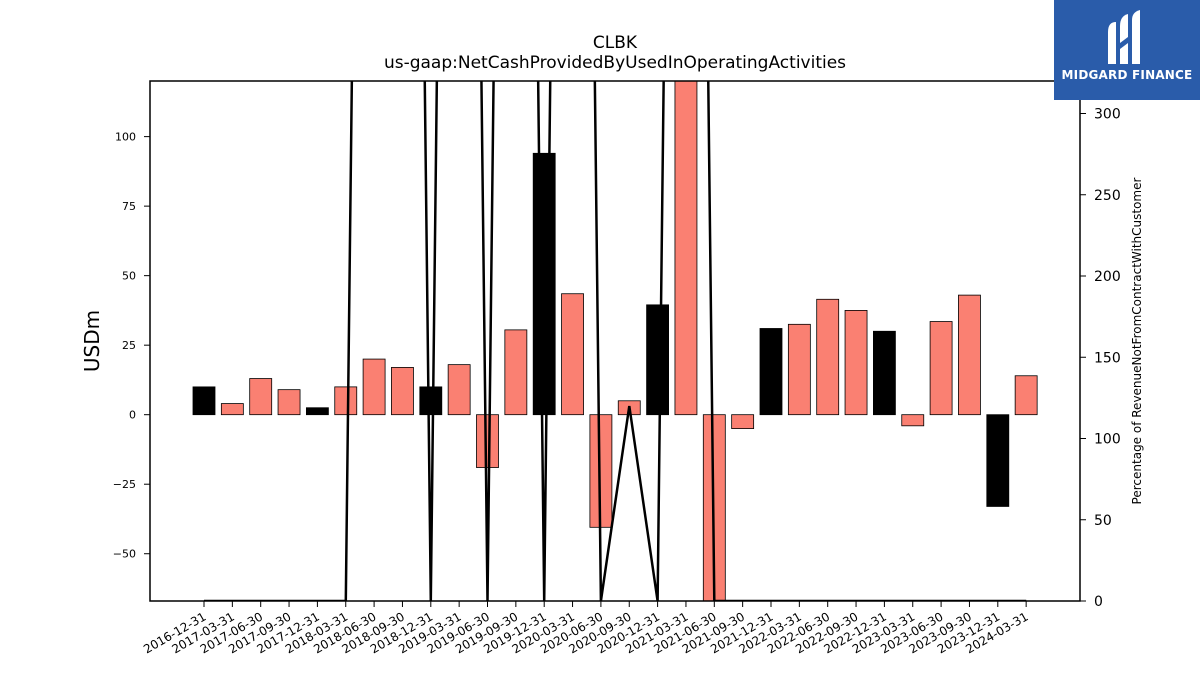 Image resolution: width=1200 pixels, height=675 pixels. What do you see at coordinates (125, 137) in the screenshot?
I see `y-tick-label-left: 100` at bounding box center [125, 137].